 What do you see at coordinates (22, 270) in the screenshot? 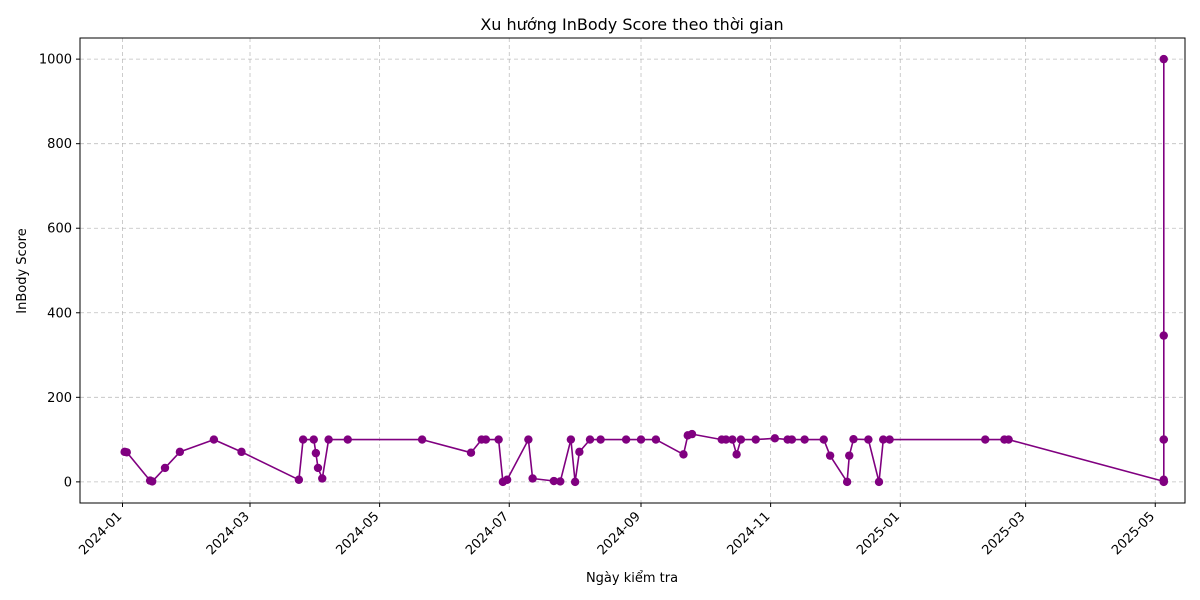
I see `y-axis-label: InBody Score` at bounding box center [22, 270].